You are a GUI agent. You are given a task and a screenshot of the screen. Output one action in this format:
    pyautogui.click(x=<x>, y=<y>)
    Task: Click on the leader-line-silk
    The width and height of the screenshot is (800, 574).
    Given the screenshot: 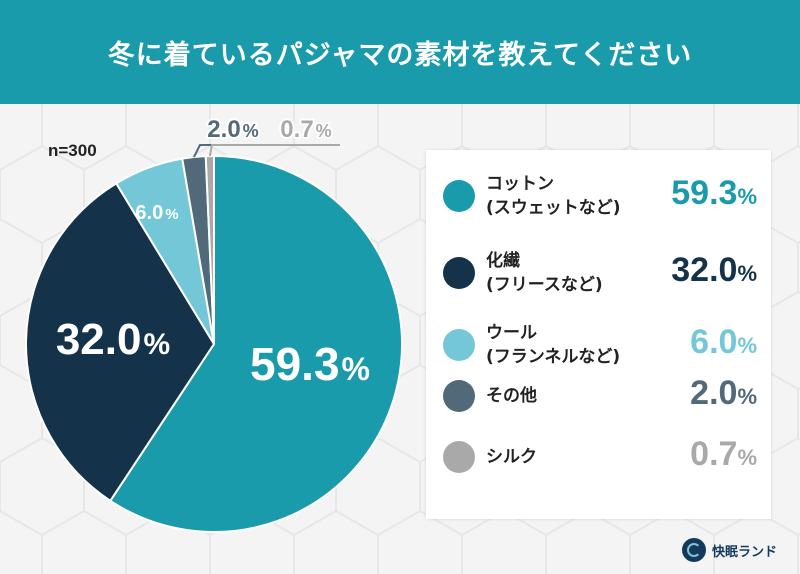 What is the action you would take?
    pyautogui.click(x=274, y=150)
    